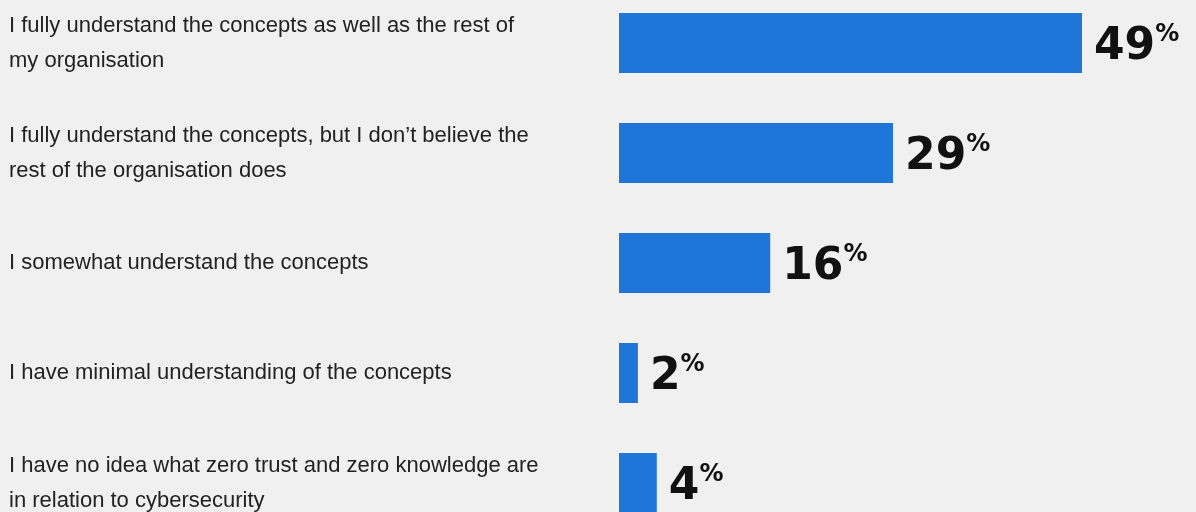 The width and height of the screenshot is (1196, 512). I want to click on y-tick-label: I have minimal understanding of the concepts, so click(230, 371).